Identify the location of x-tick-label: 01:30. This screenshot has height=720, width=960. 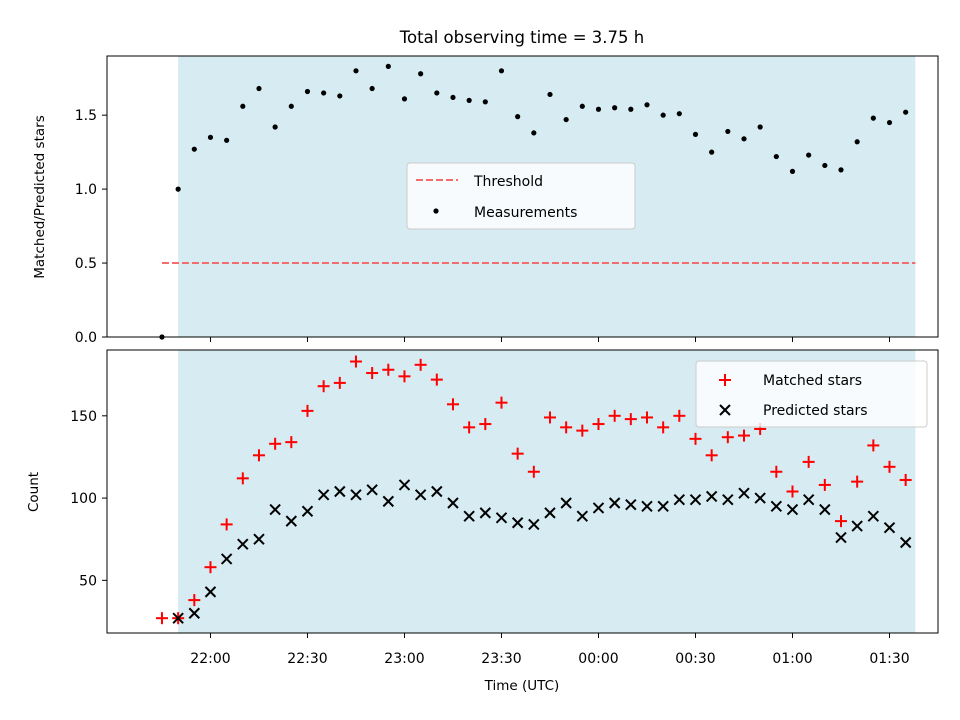
(889, 659).